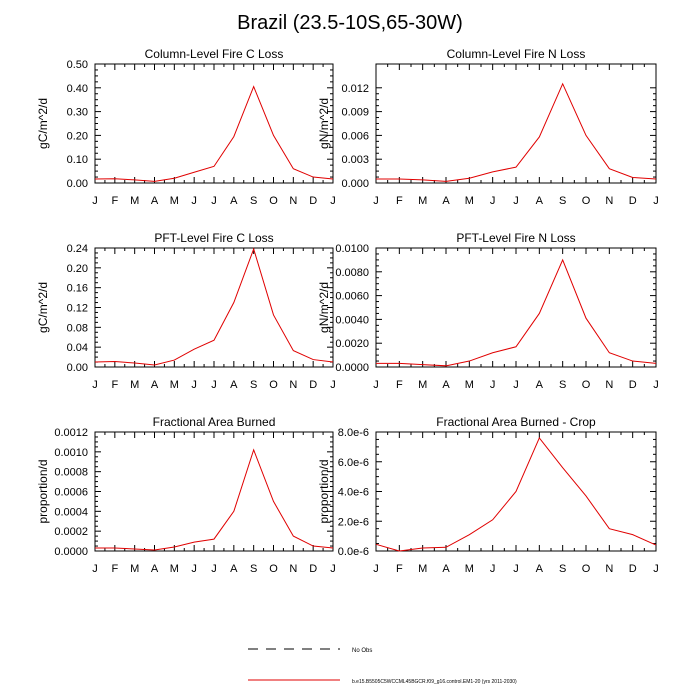  What do you see at coordinates (352, 320) in the screenshot?
I see `y-tick-label: 0.0040` at bounding box center [352, 320].